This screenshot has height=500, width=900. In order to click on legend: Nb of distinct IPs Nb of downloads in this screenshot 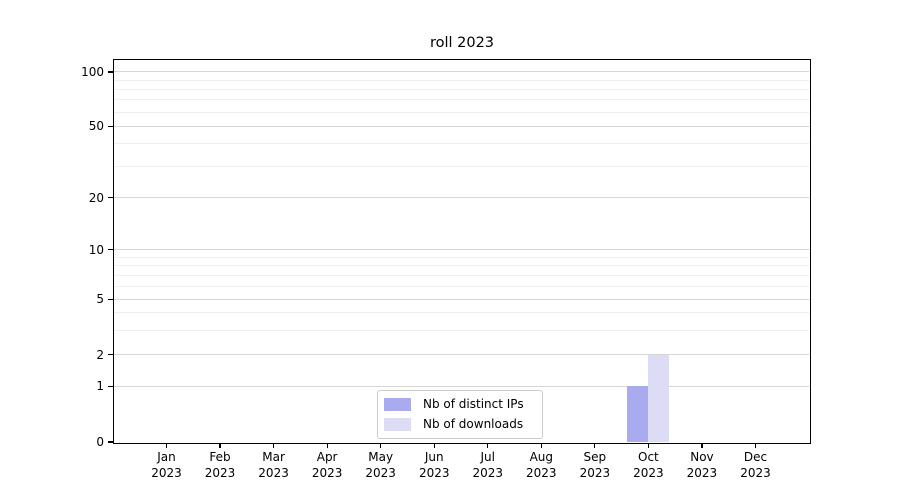, I will do `click(460, 414)`.